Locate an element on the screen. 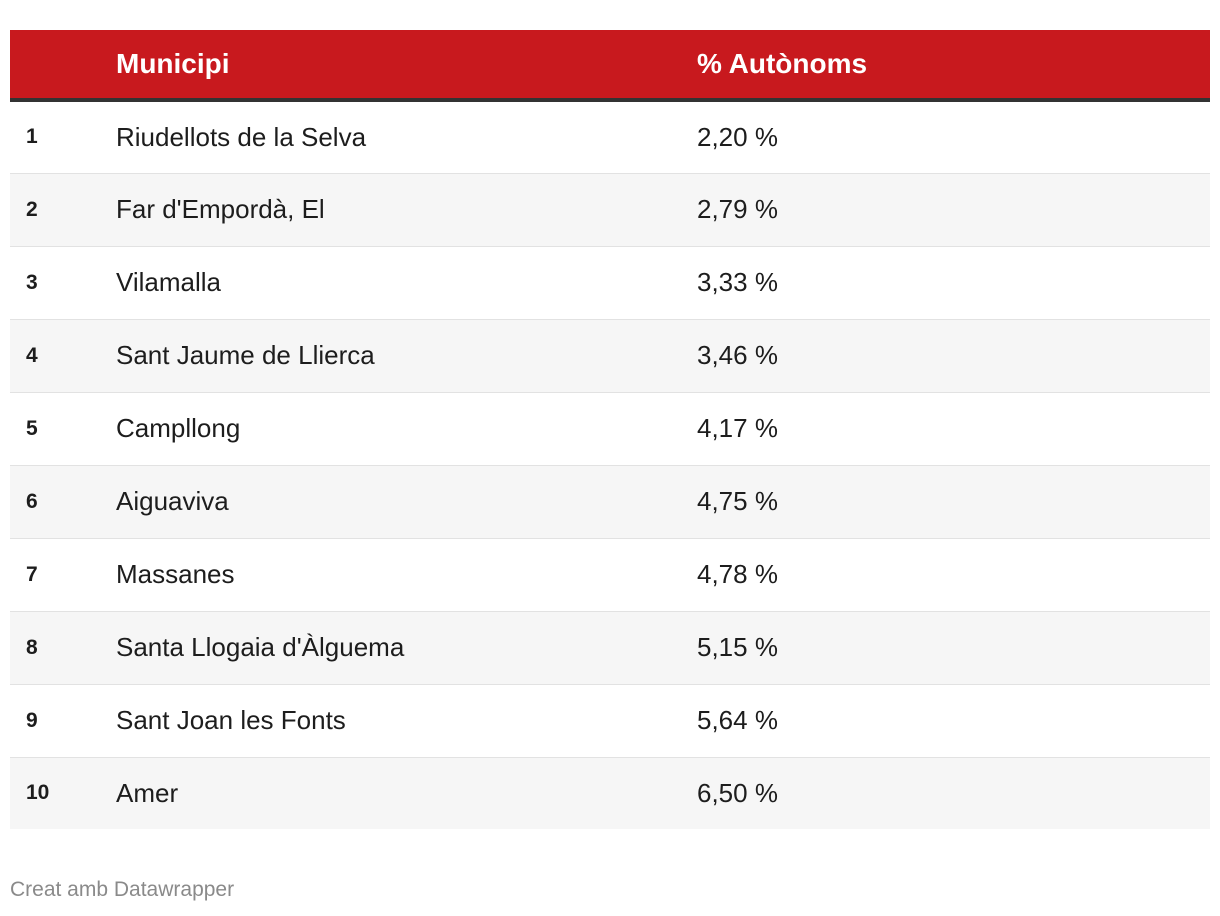 The width and height of the screenshot is (1220, 916). table-row: 6 Aiguaviva 4,75 % is located at coordinates (610, 501).